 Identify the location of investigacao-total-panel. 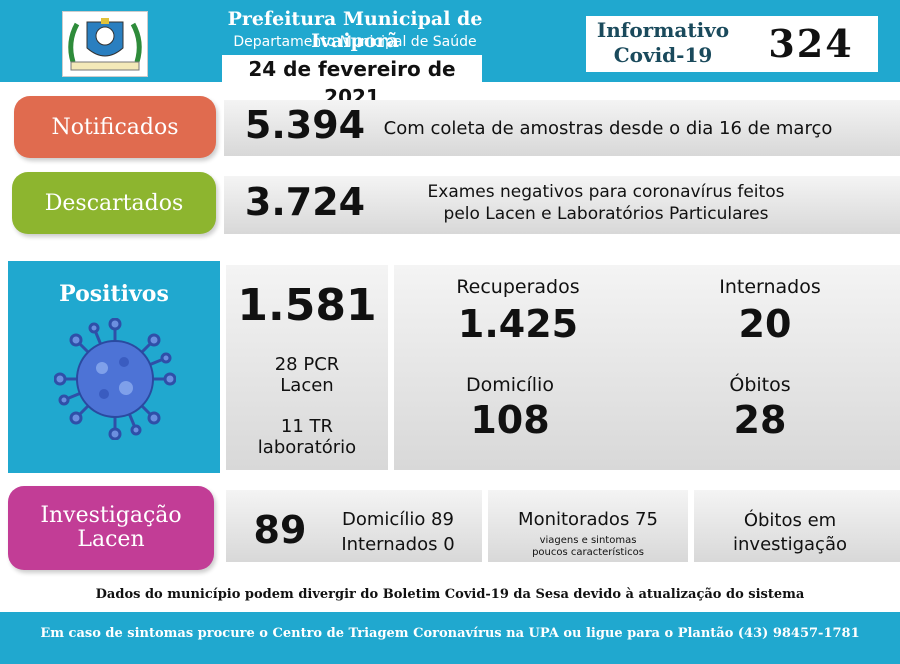
(354, 526).